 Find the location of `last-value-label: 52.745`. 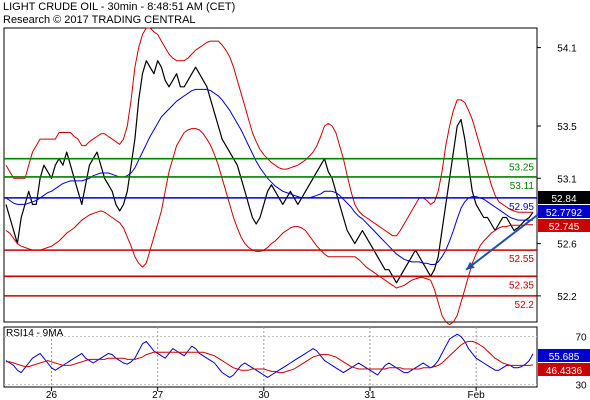

last-value-label: 52.745 is located at coordinates (564, 227).